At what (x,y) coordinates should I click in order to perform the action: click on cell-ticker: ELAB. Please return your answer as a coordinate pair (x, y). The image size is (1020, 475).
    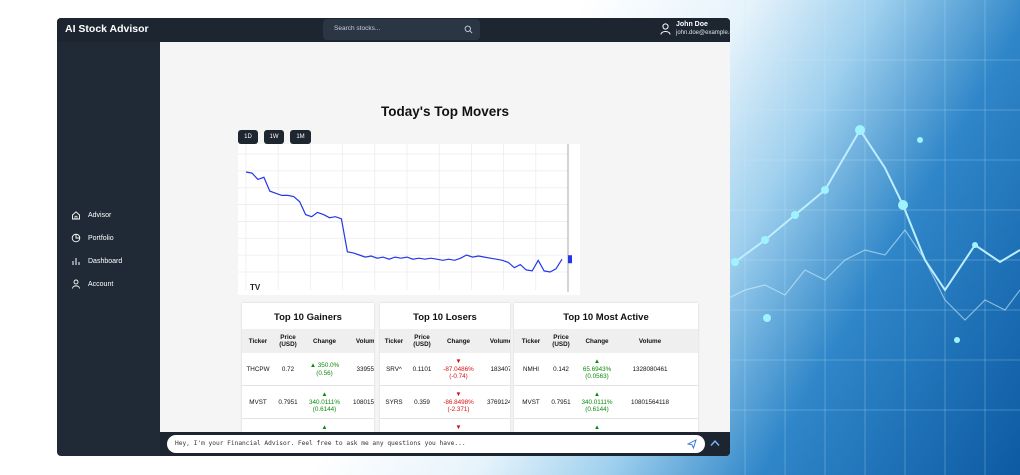
    Looking at the image, I should click on (531, 426).